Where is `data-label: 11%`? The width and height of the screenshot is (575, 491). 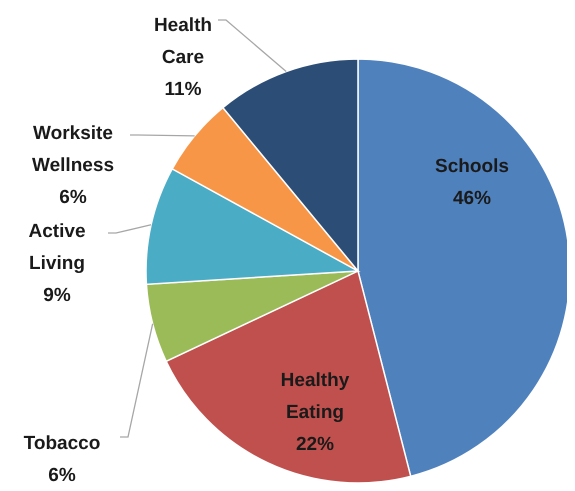
data-label: 11% is located at coordinates (183, 89).